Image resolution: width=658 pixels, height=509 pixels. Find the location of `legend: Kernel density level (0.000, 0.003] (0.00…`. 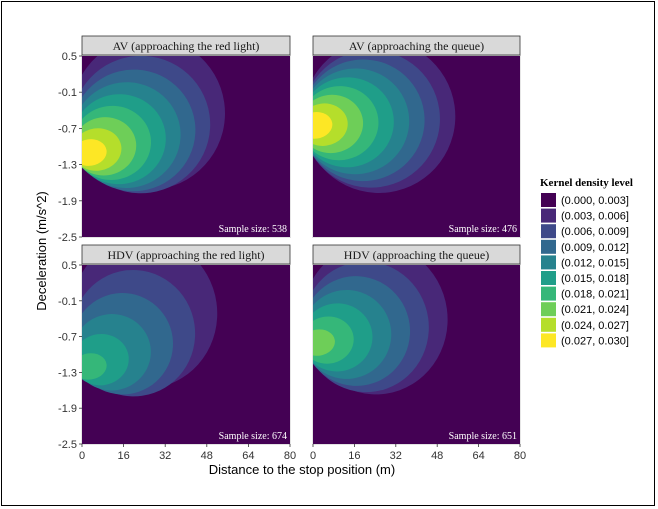

legend: Kernel density level (0.000, 0.003] (0.00… is located at coordinates (586, 262).